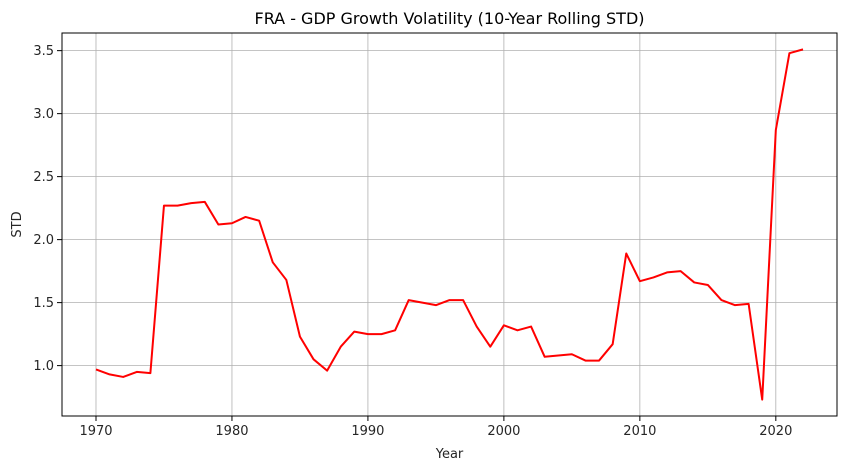 This screenshot has width=846, height=470. What do you see at coordinates (43, 366) in the screenshot?
I see `y-tick-label: 1.0` at bounding box center [43, 366].